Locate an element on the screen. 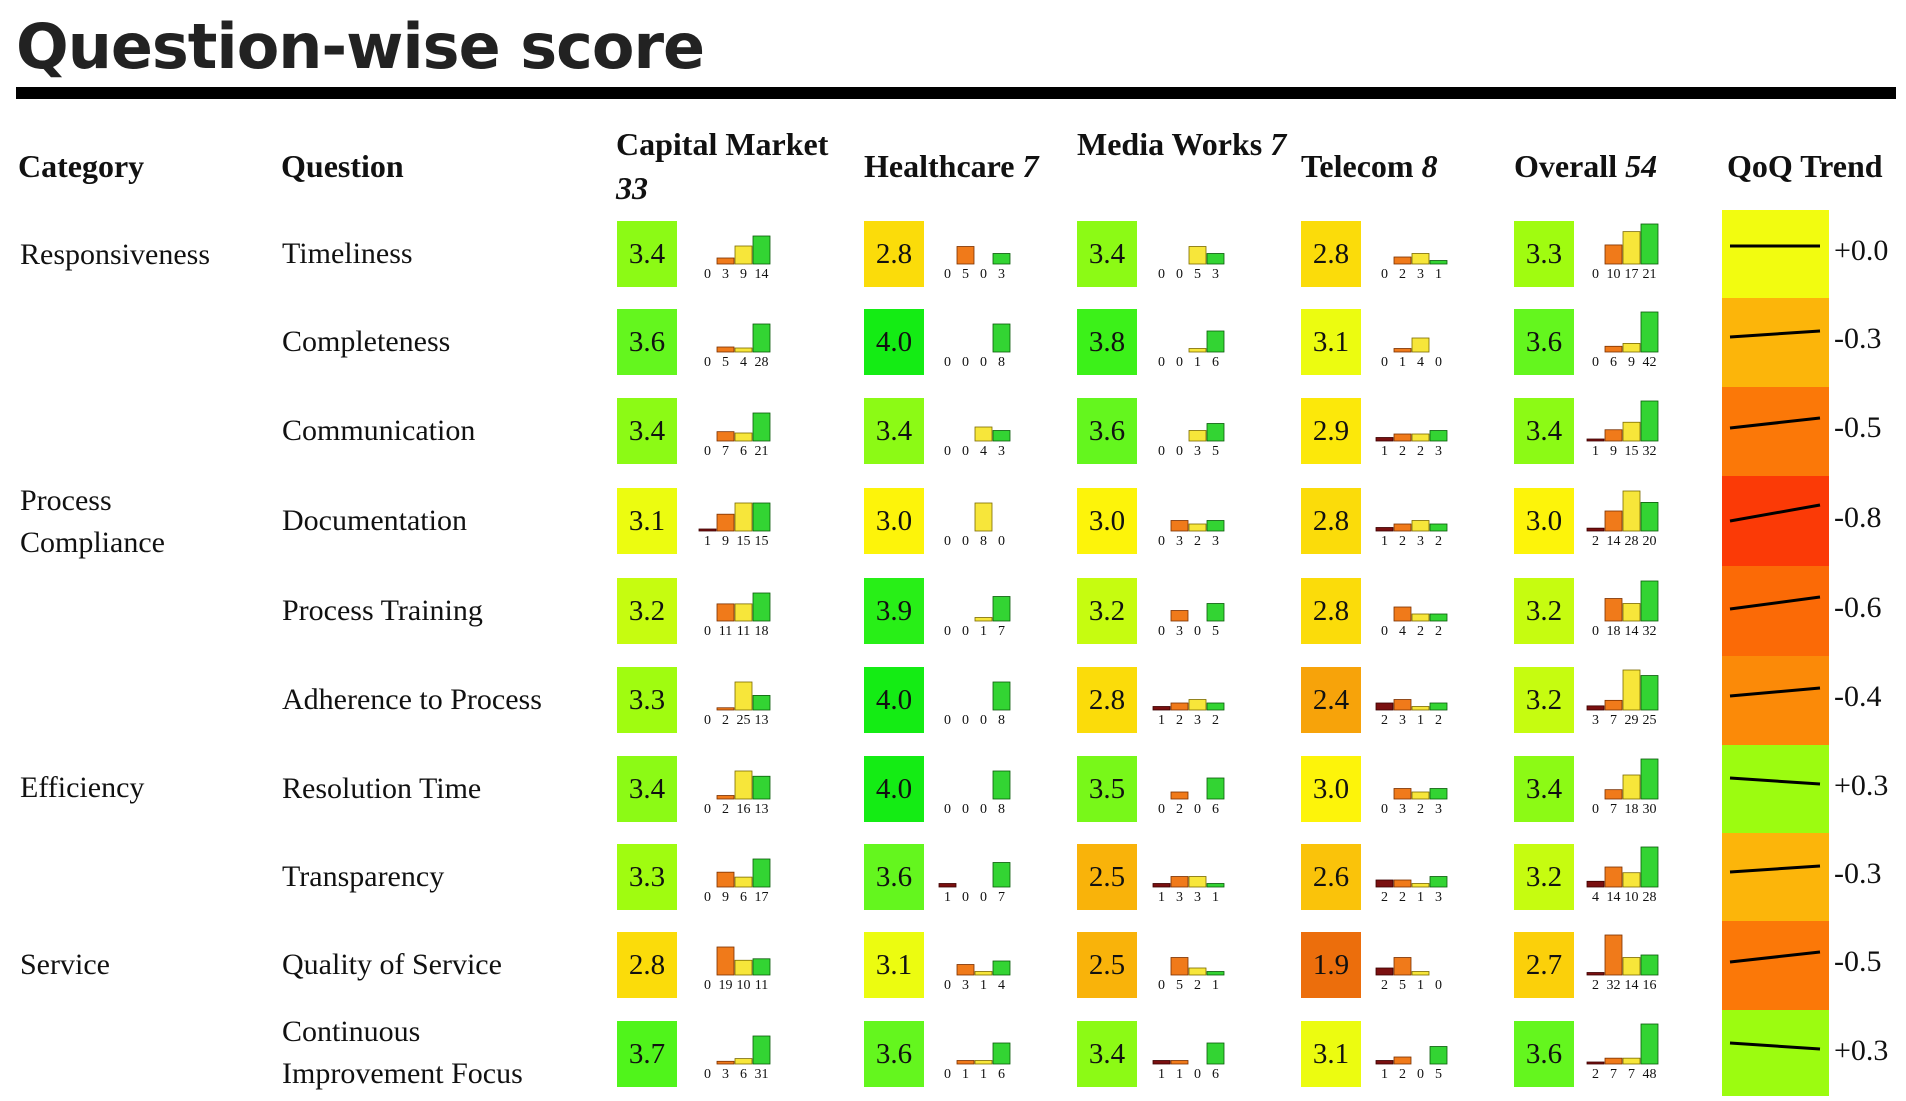  qoq-trend-value: +0.0 is located at coordinates (1861, 250).